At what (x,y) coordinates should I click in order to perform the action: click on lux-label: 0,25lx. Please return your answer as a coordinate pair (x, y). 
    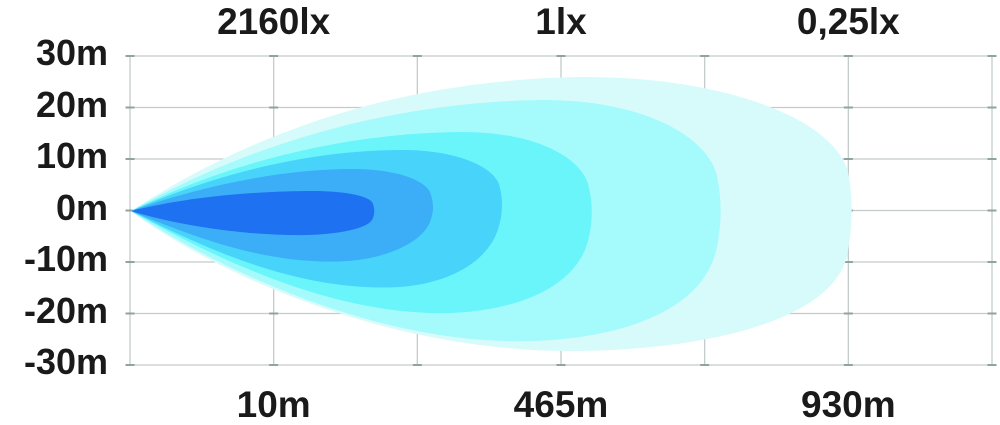
    Looking at the image, I should click on (848, 21).